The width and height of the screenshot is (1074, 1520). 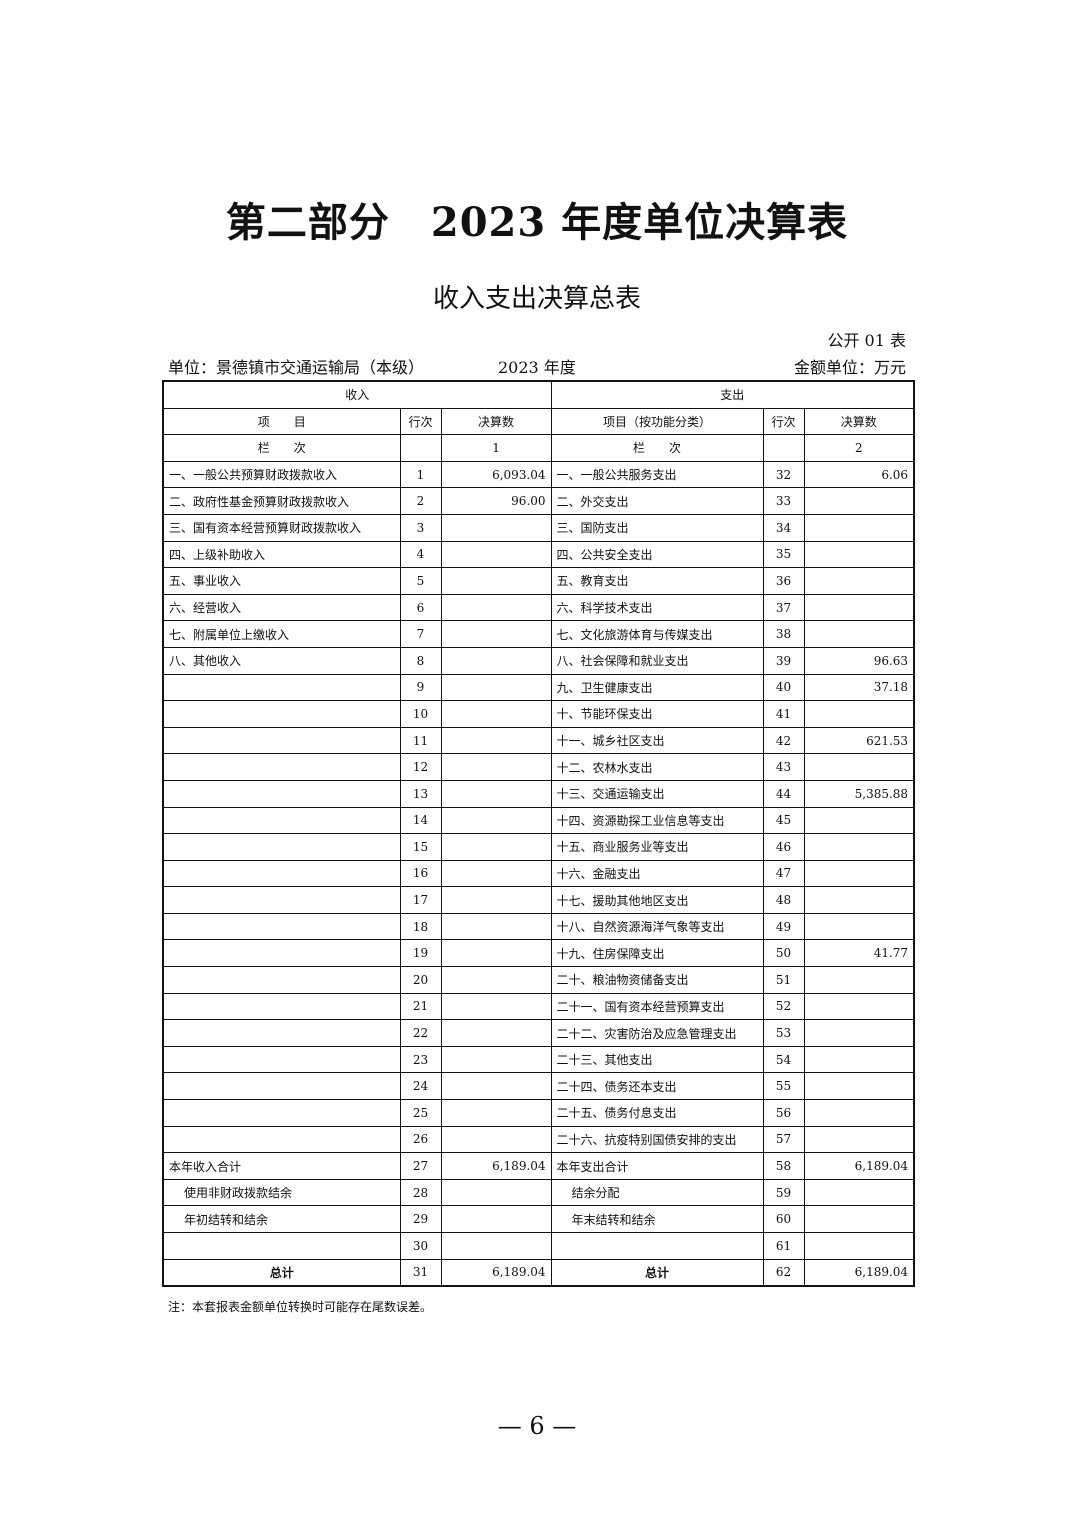 I want to click on main-title: 第二部分 2023 年度单位决算表, so click(x=537, y=222).